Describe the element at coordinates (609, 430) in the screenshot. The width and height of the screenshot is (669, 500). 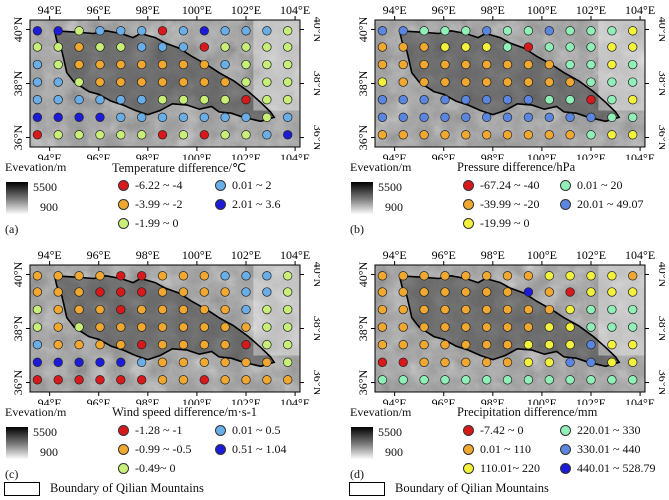
I see `legend-range-label: 220.01 ~ 330` at that location.